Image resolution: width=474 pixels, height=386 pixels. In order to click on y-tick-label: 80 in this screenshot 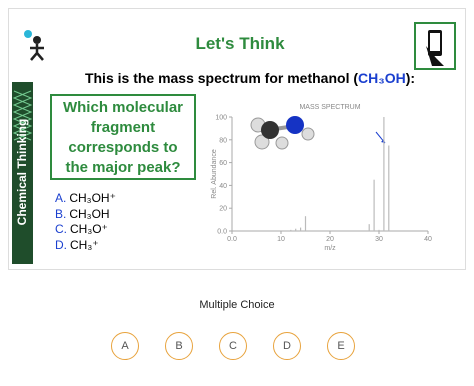, I will do `click(223, 140)`.